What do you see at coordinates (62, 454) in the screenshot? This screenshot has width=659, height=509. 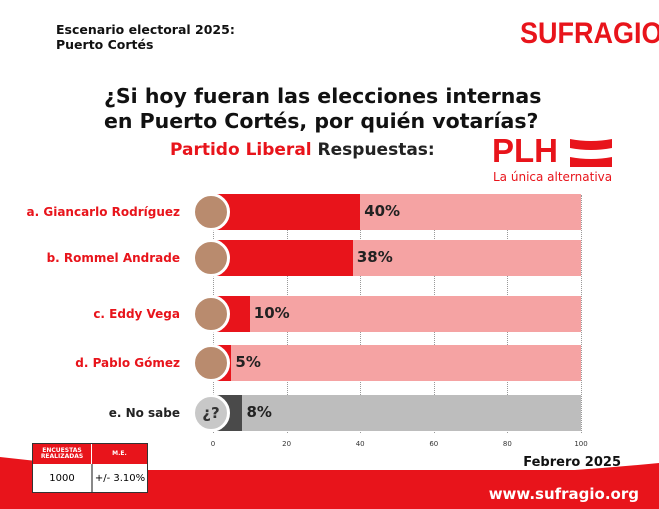 I see `header-surveys: ENCUESTAS REALIZADAS` at bounding box center [62, 454].